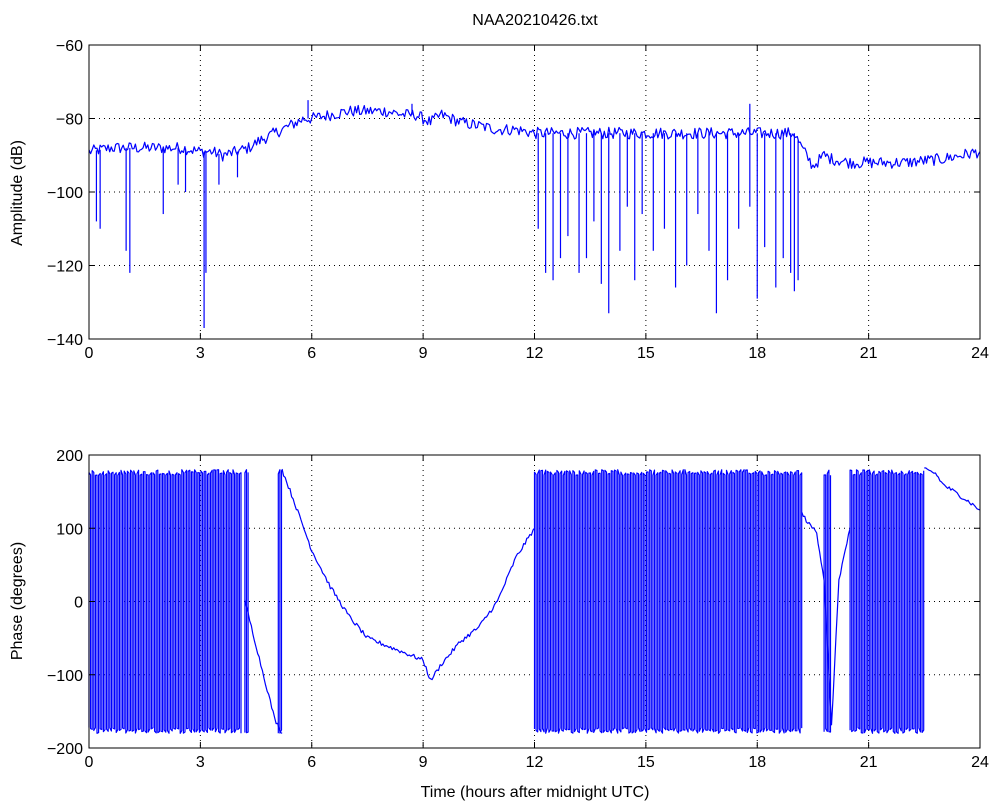 The width and height of the screenshot is (998, 806). Describe the element at coordinates (535, 792) in the screenshot. I see `phase-xlabel: Time (hours after midnight UTC)` at that location.